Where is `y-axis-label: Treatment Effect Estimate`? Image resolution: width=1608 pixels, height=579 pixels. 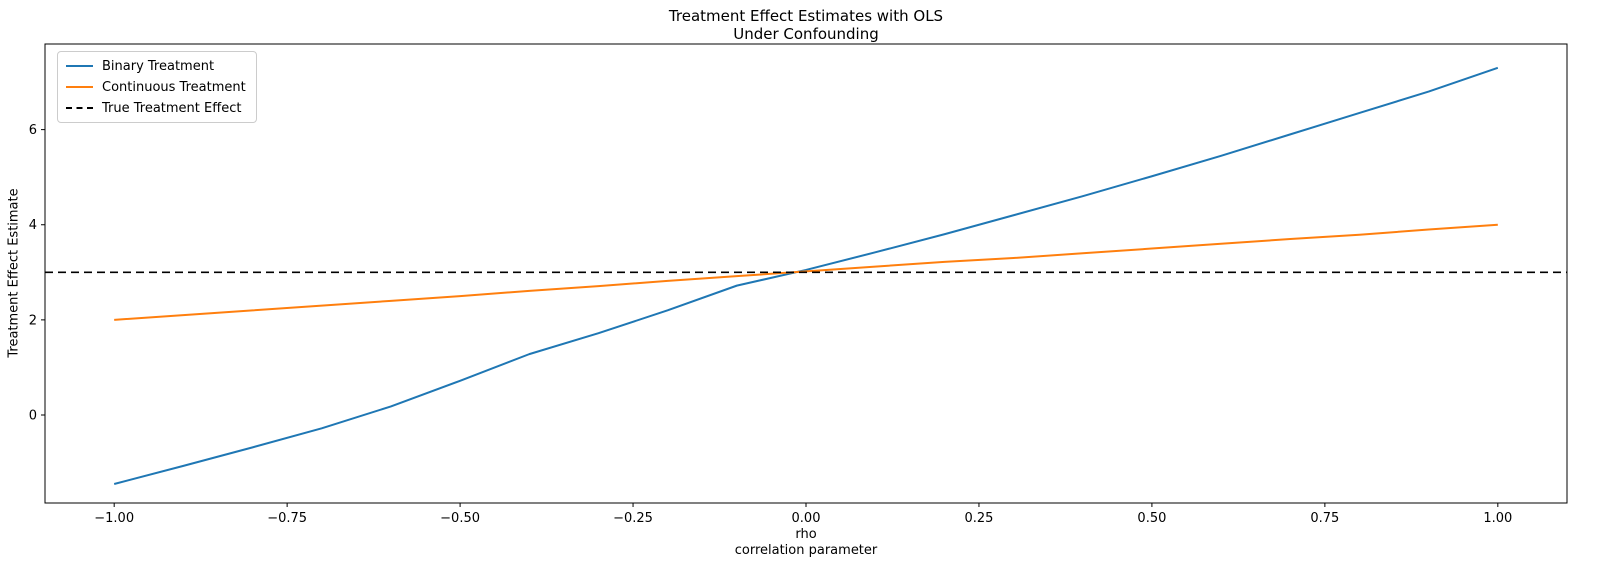 y-axis-label: Treatment Effect Estimate is located at coordinates (14, 273).